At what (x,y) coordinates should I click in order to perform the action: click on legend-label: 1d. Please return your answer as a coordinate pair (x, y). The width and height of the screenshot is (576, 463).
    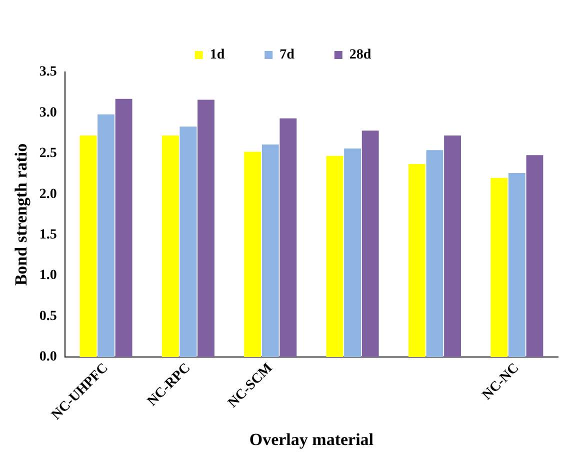
    Looking at the image, I should click on (217, 55).